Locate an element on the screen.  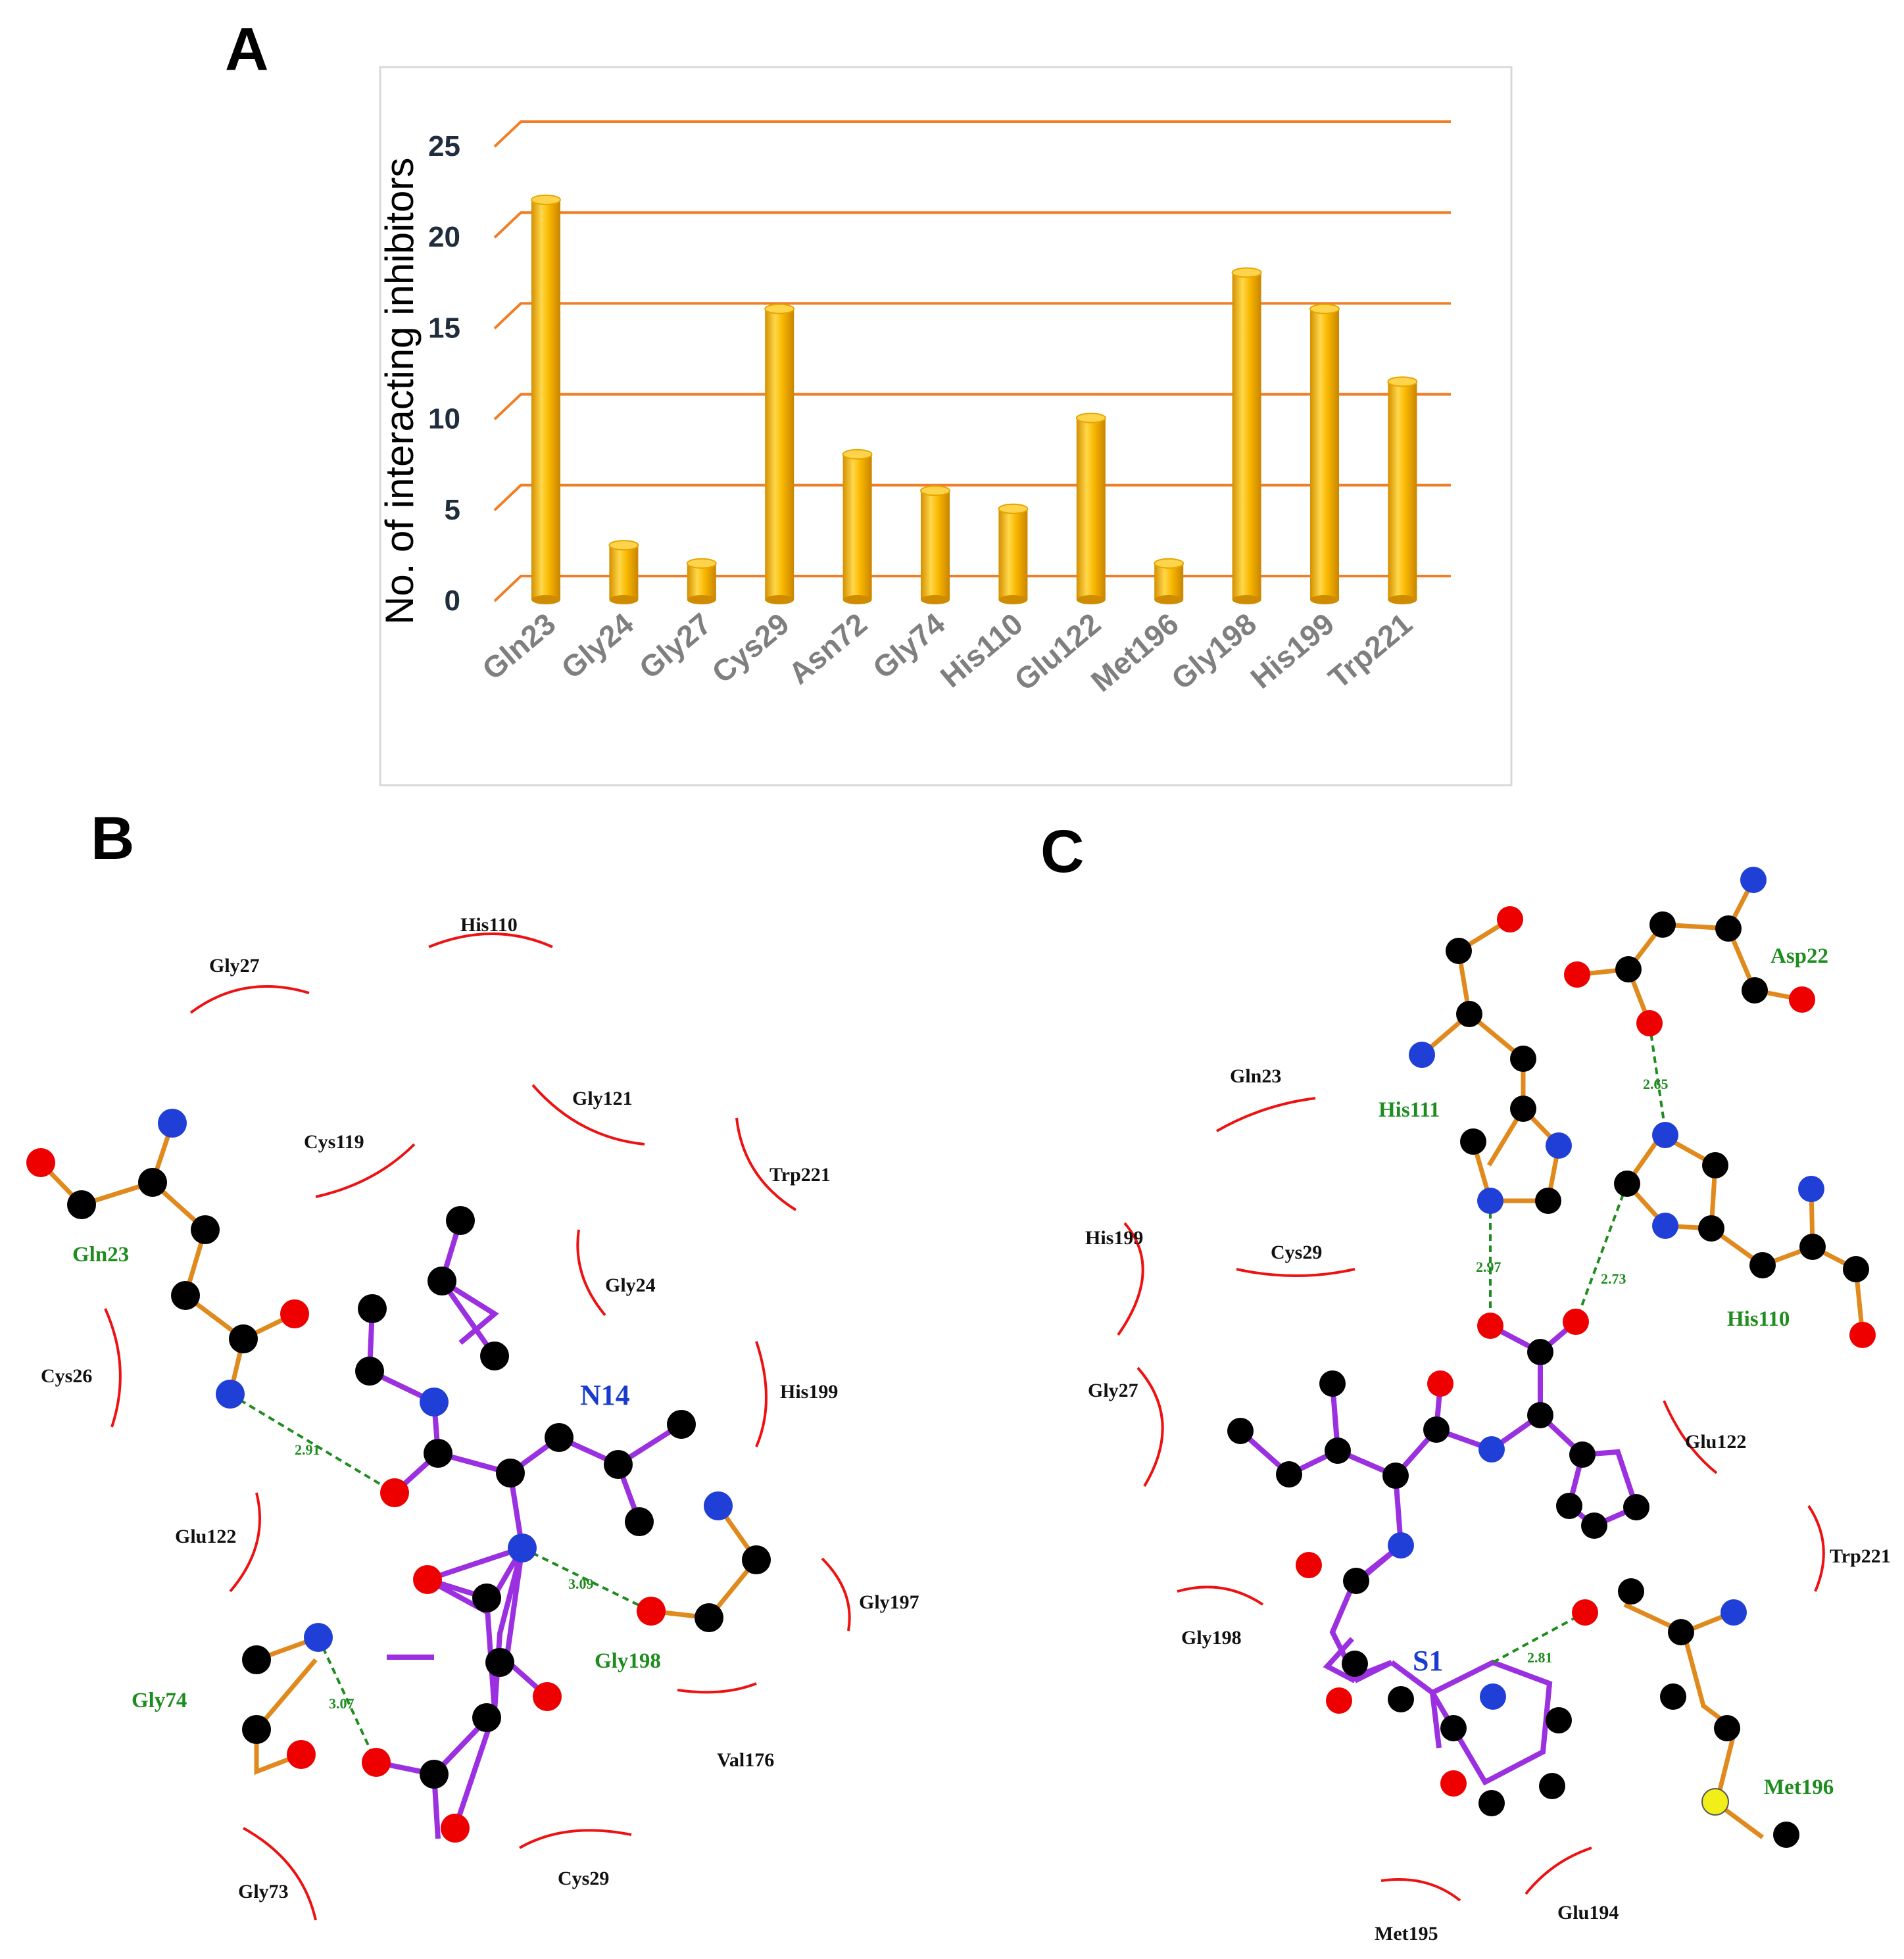
residue-label: Gly121 is located at coordinates (602, 1098).